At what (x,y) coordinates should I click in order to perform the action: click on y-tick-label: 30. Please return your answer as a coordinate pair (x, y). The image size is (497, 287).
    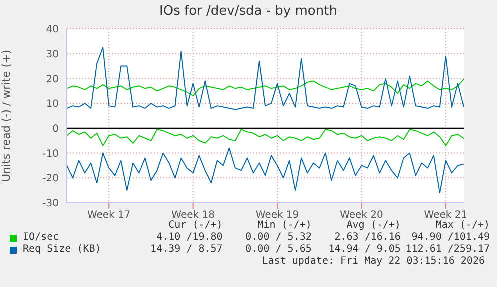
    Looking at the image, I should click on (52, 54).